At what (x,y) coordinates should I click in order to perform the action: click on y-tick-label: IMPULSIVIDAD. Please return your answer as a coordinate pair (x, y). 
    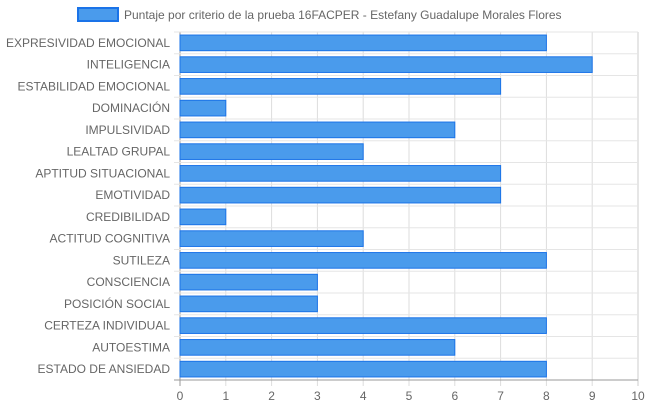
    Looking at the image, I should click on (127, 130).